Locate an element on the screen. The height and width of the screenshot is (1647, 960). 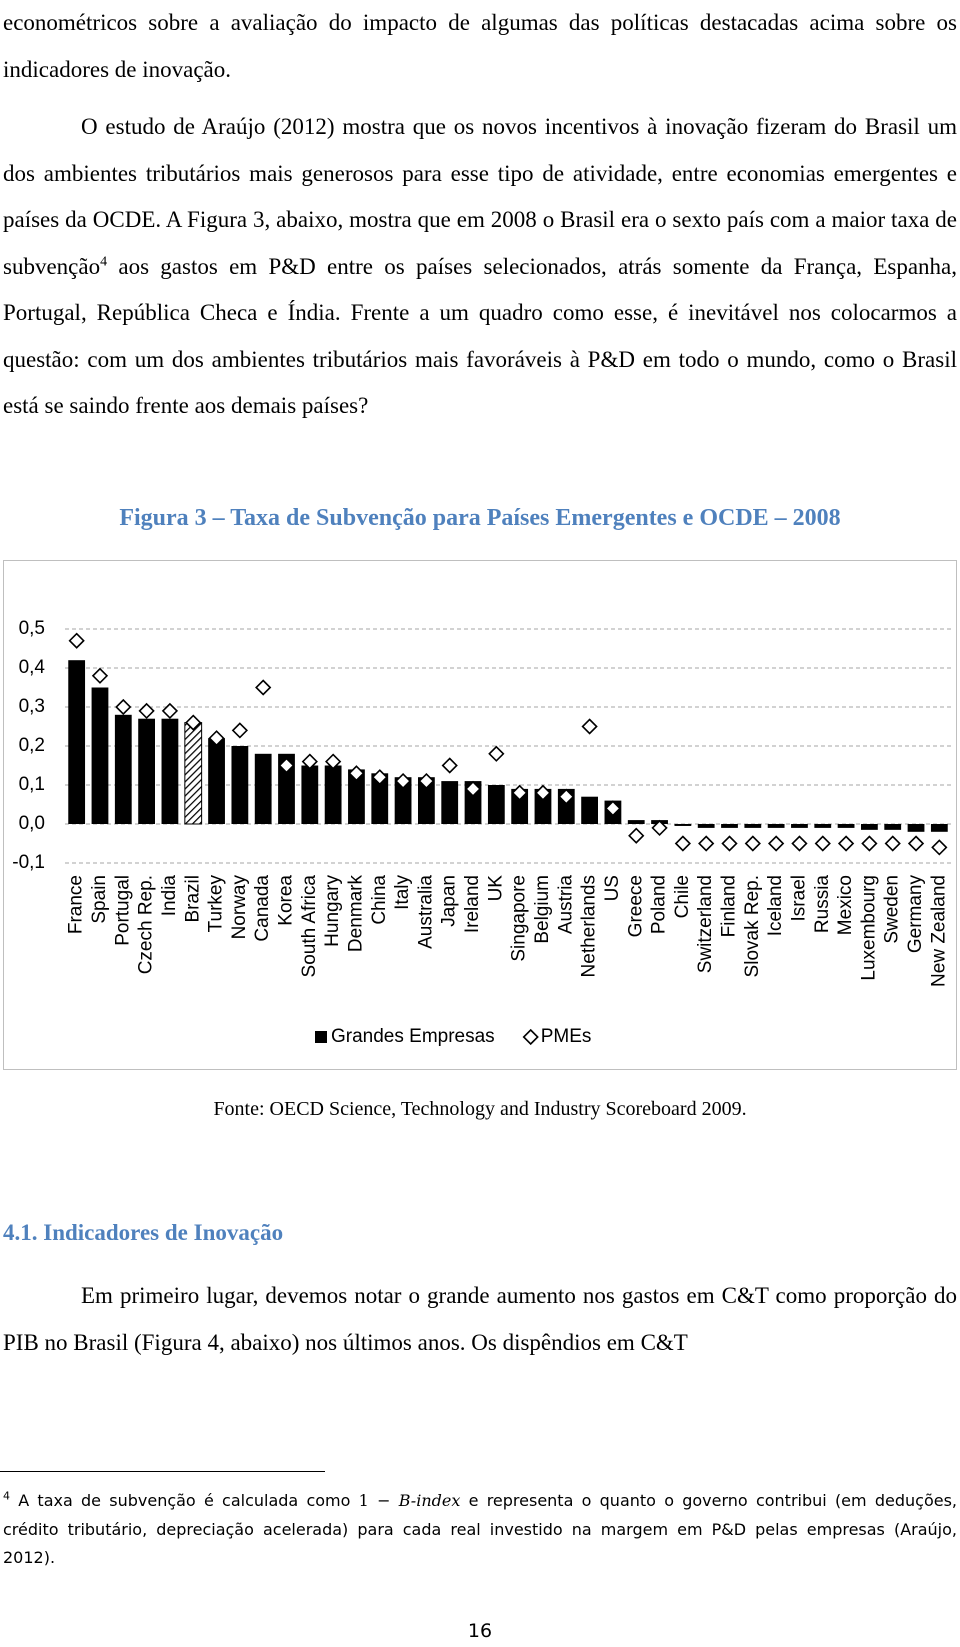
x-tick-label: Turkey is located at coordinates (216, 904).